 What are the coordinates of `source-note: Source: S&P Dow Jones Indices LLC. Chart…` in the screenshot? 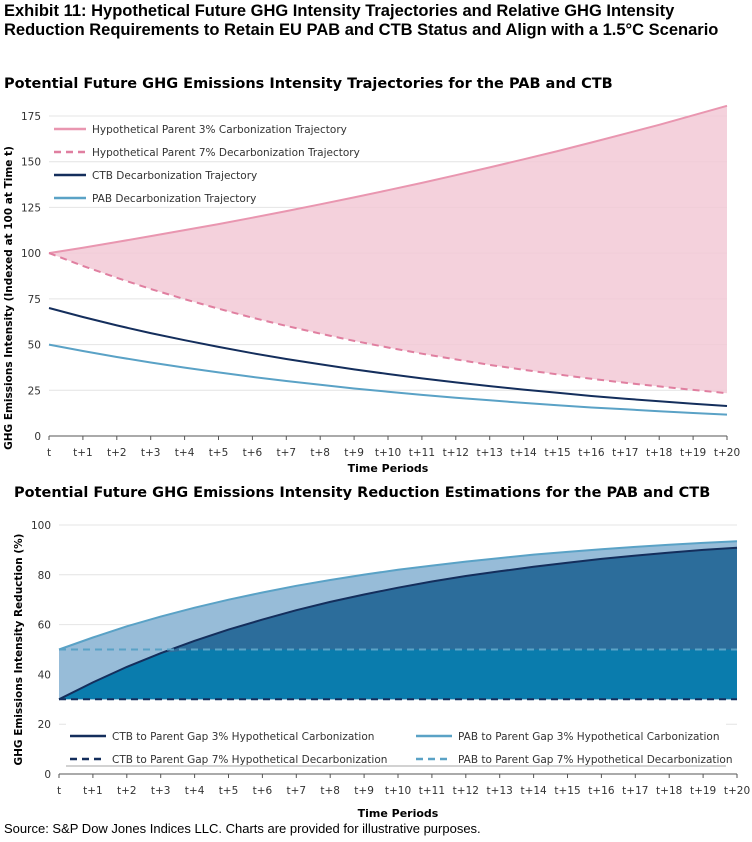 It's located at (242, 828).